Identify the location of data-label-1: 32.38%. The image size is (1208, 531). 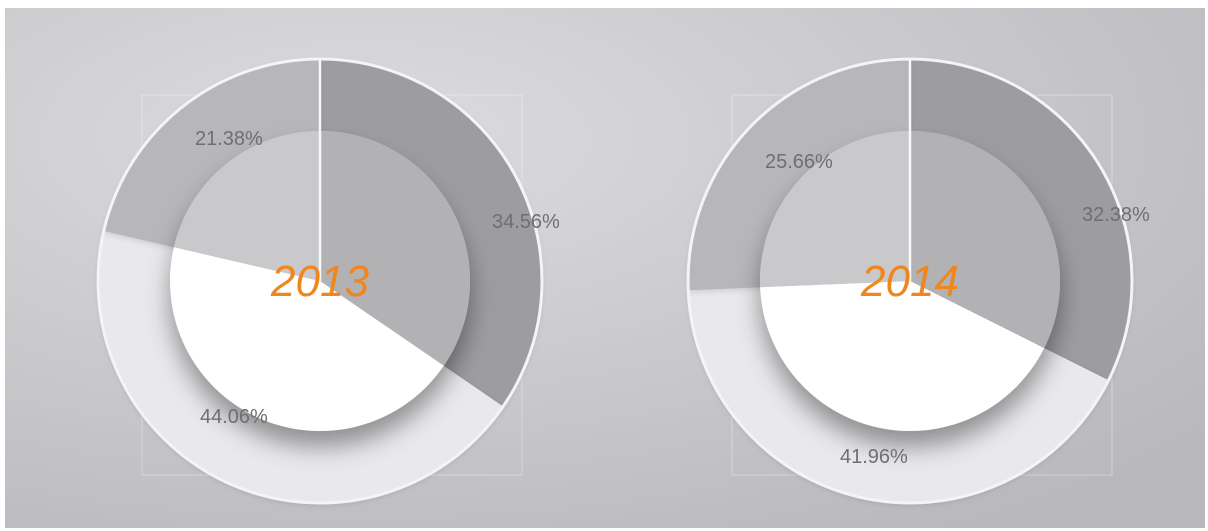
(1116, 215).